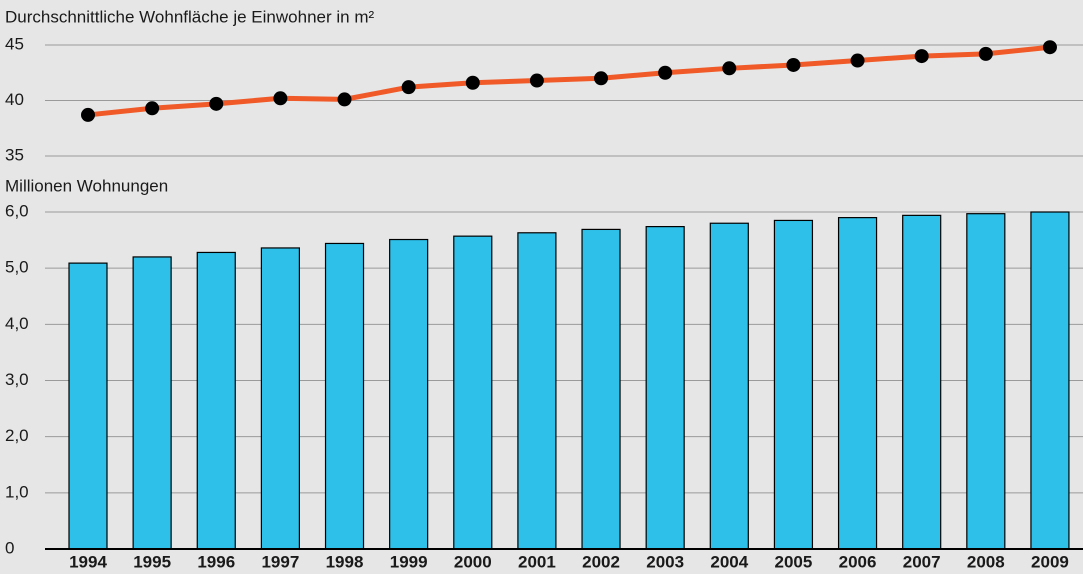 The width and height of the screenshot is (1083, 574). I want to click on y-tick-label: 1,0, so click(17, 491).